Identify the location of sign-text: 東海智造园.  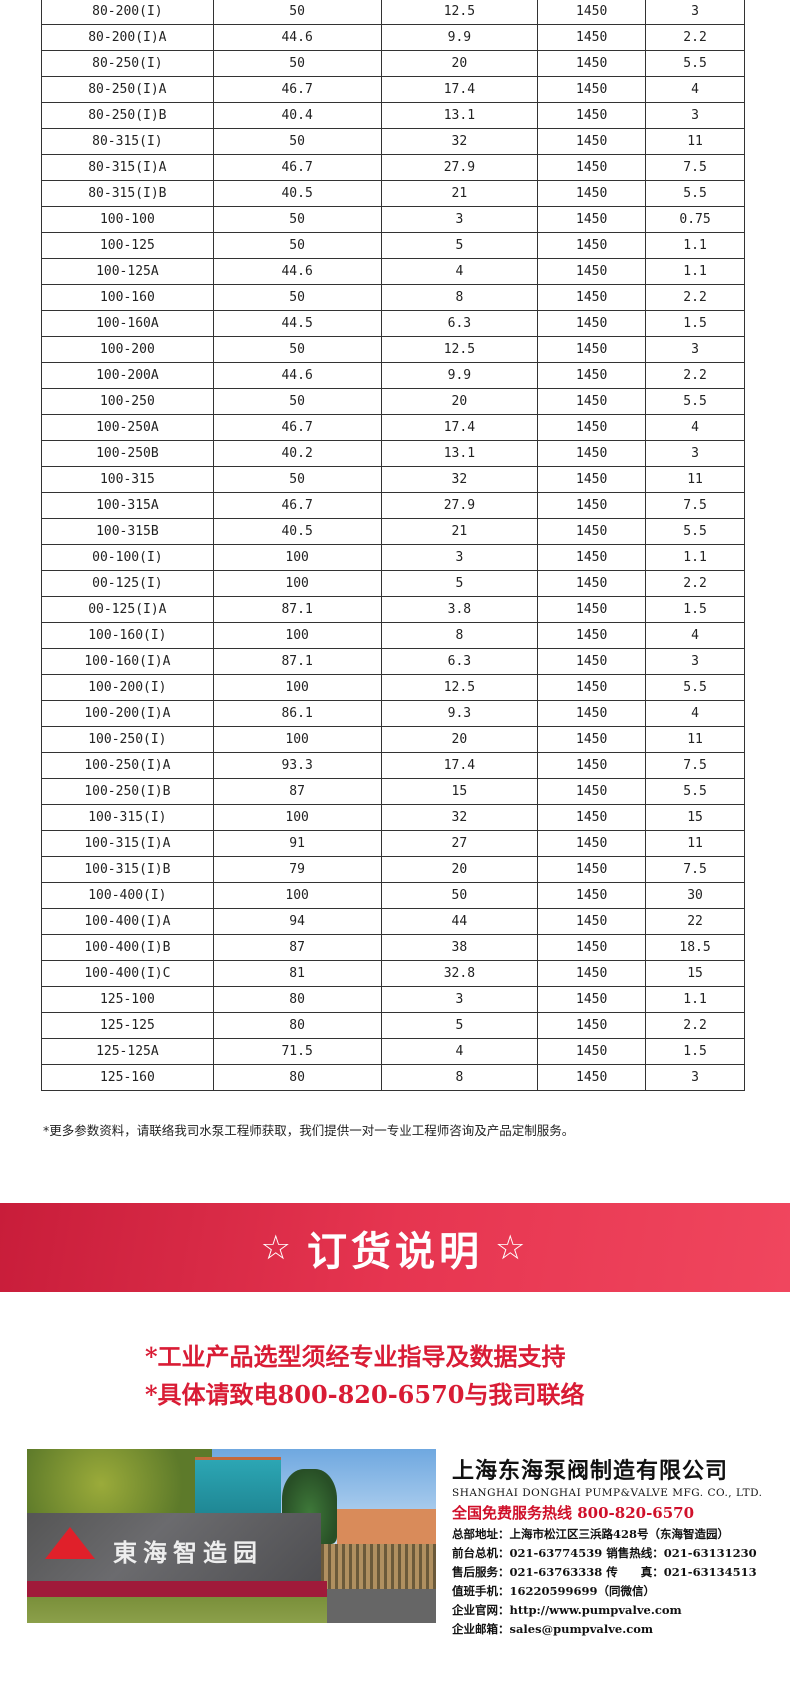
(188, 1552).